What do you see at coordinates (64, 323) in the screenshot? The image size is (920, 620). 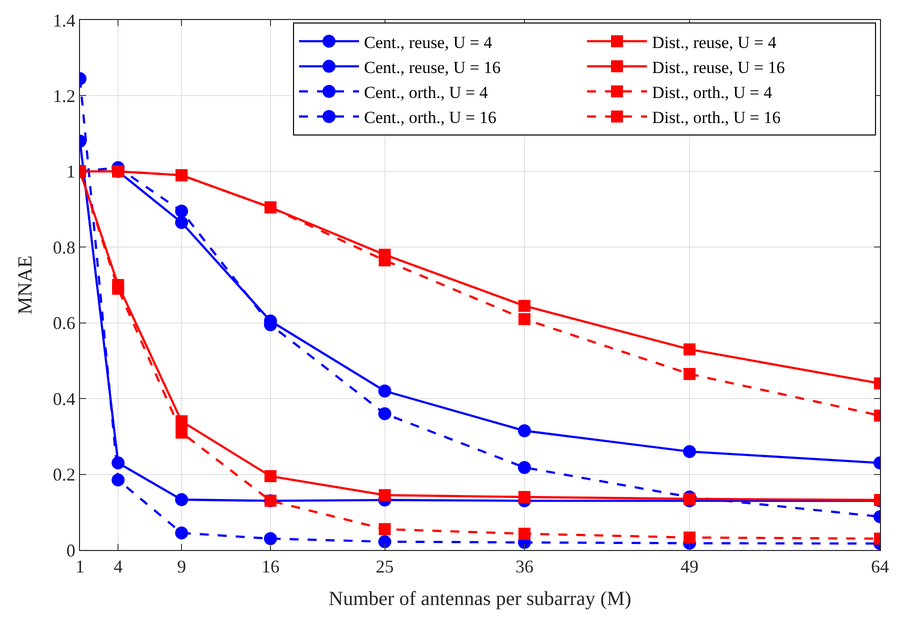 I see `y-tick-label: 0.6` at bounding box center [64, 323].